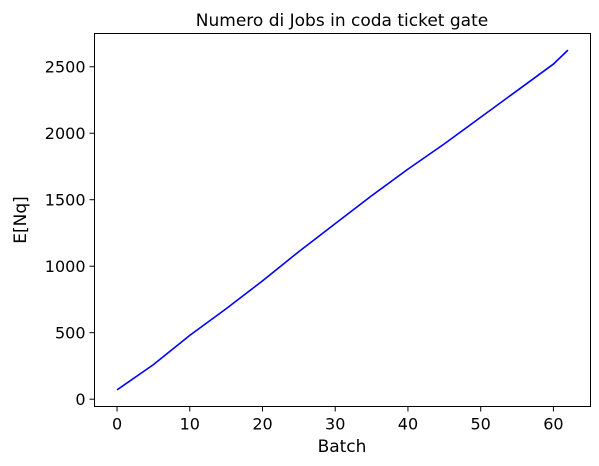  Describe the element at coordinates (335, 424) in the screenshot. I see `x-tick-label: 30` at that location.